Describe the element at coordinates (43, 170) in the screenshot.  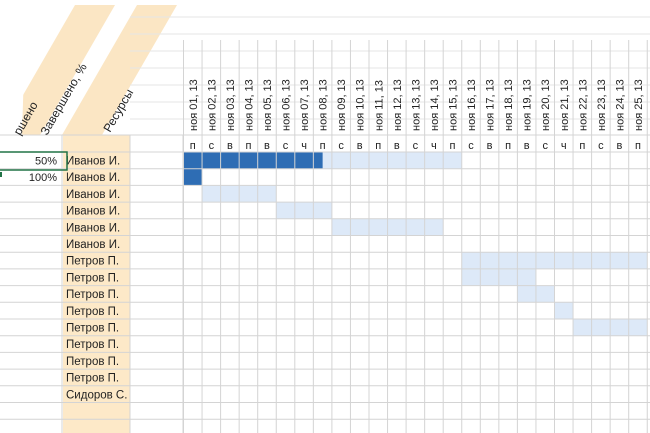
I see `percent-column: 50% 100%` at that location.